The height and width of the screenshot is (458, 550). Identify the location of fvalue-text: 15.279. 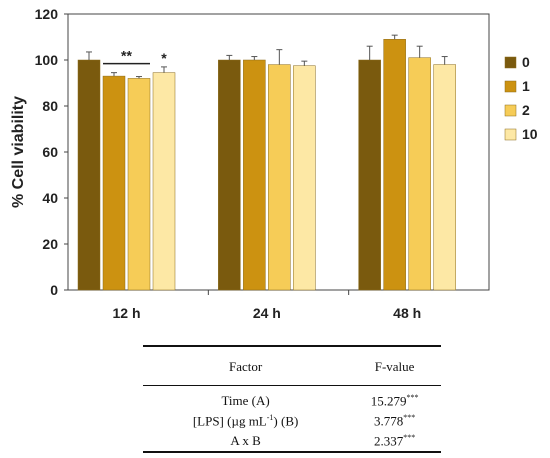
(388, 401).